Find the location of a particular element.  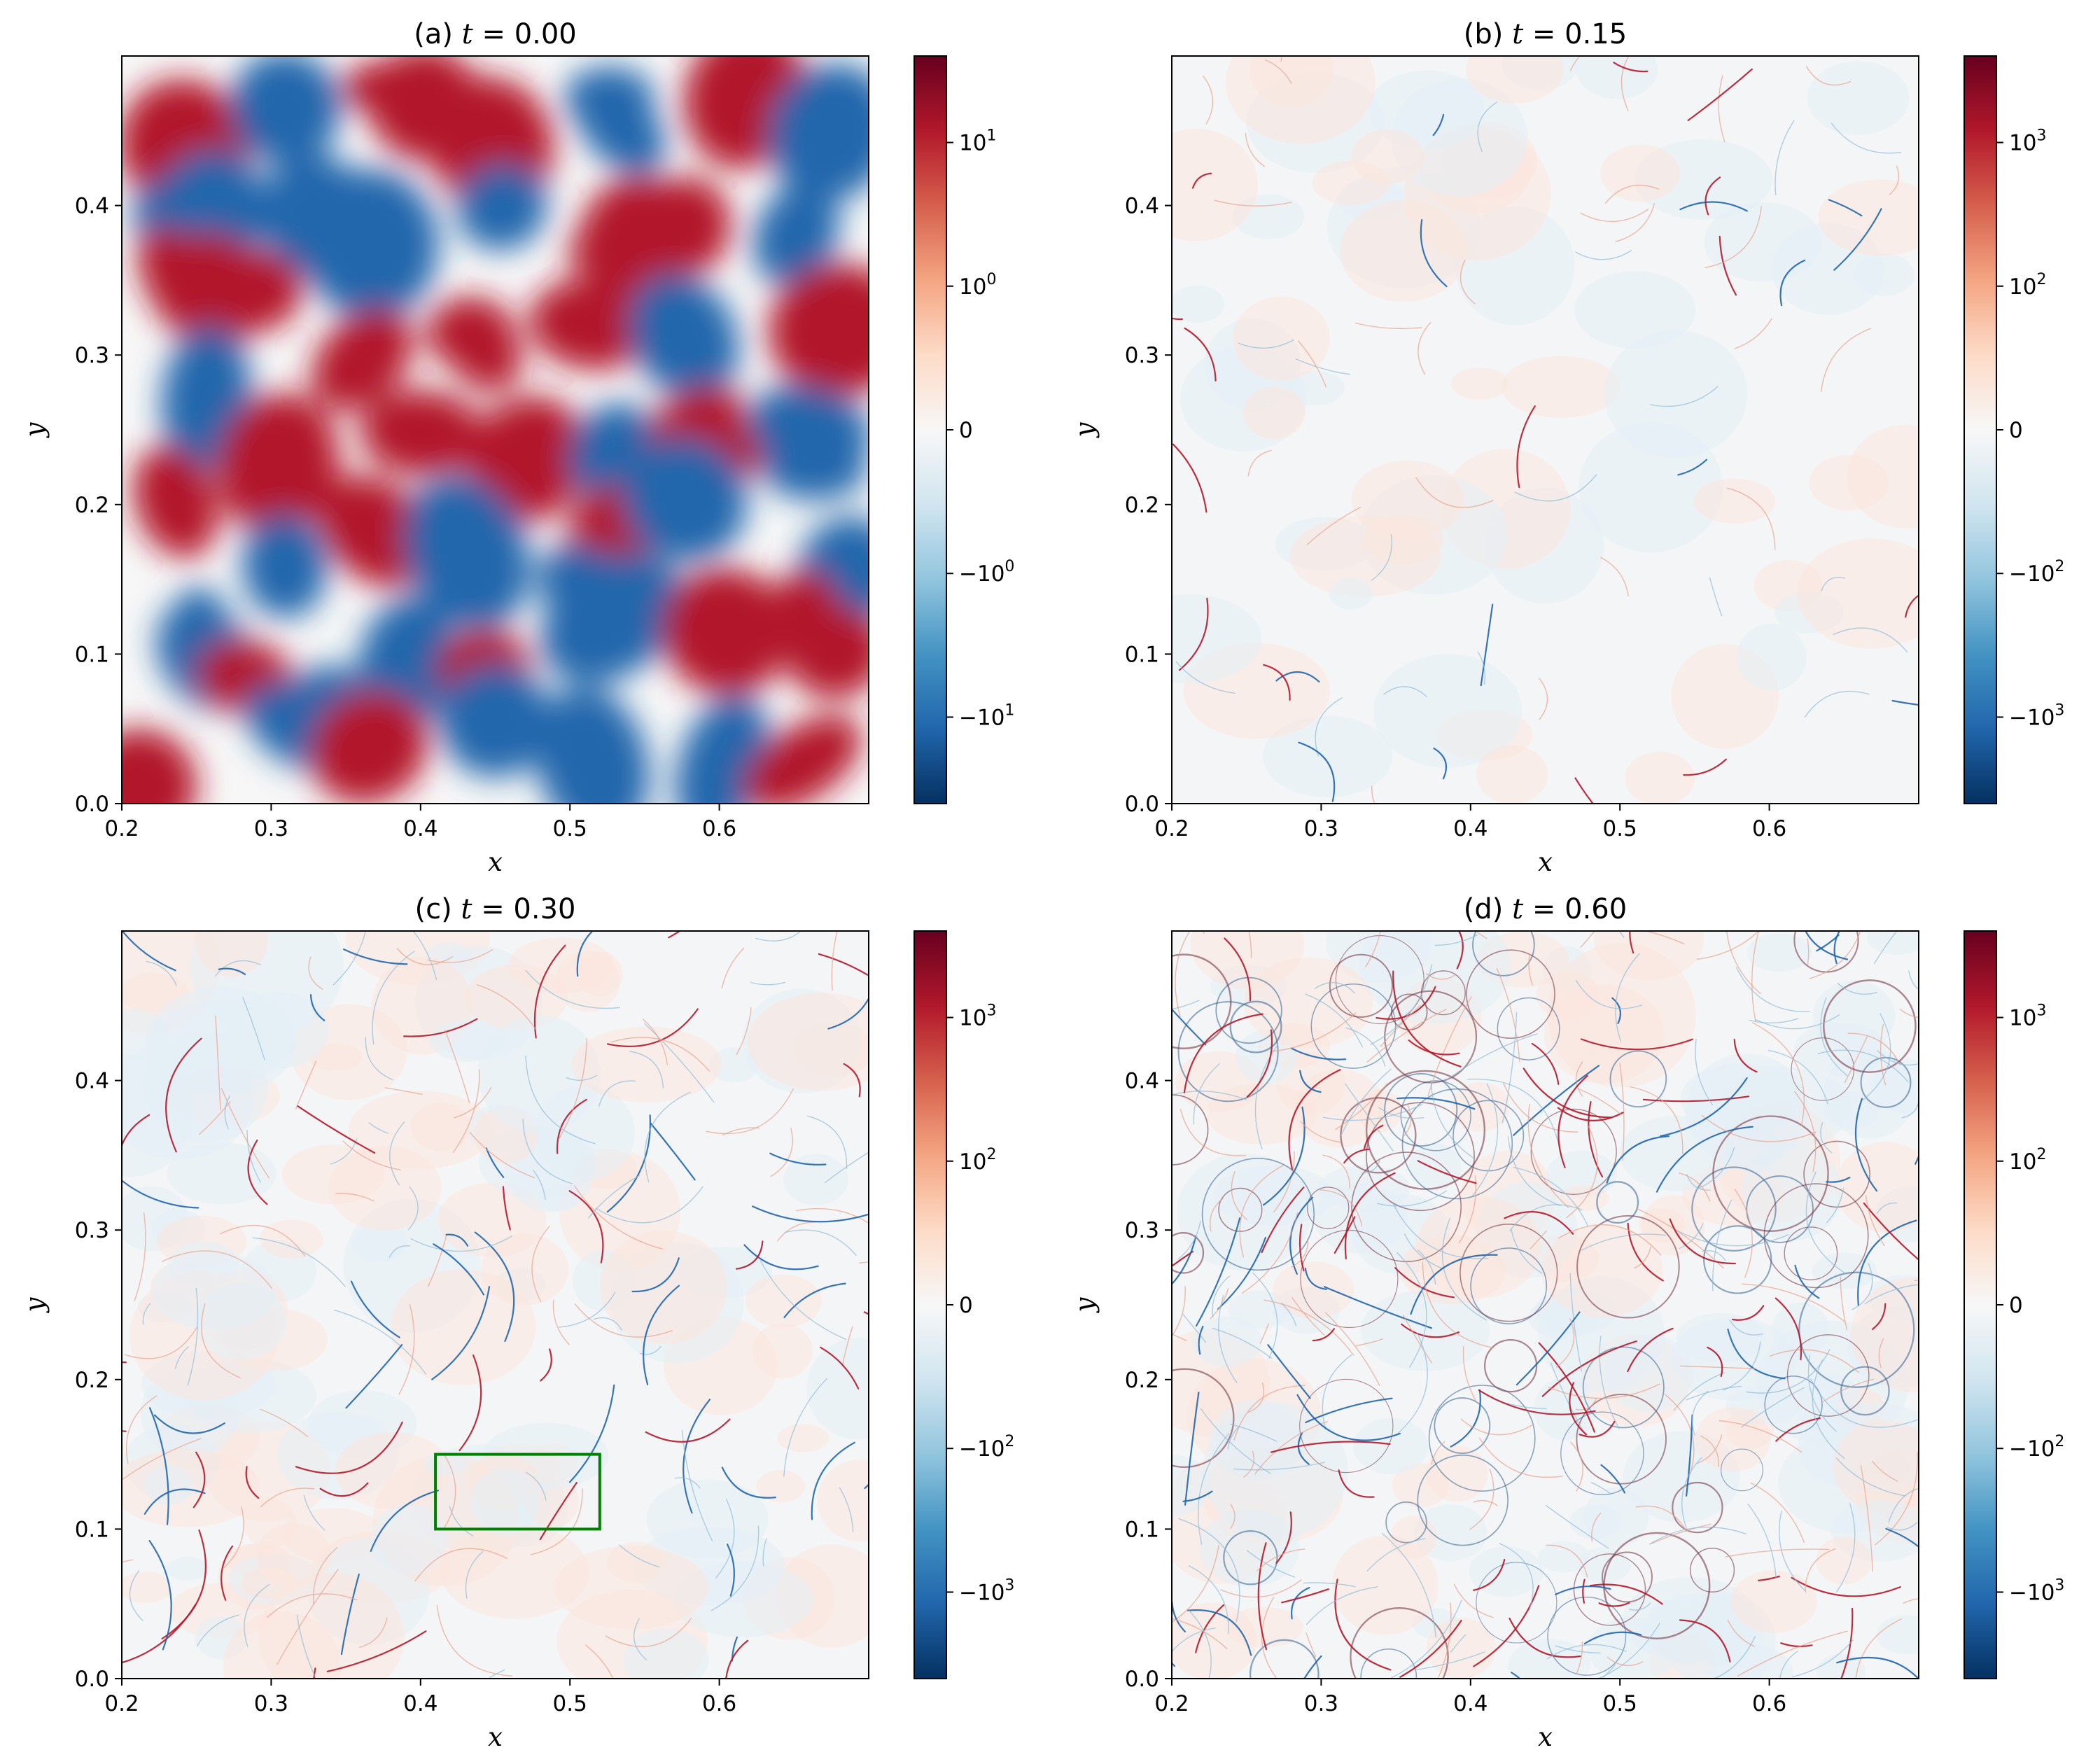

title-value: = 0.00 is located at coordinates (525, 34).